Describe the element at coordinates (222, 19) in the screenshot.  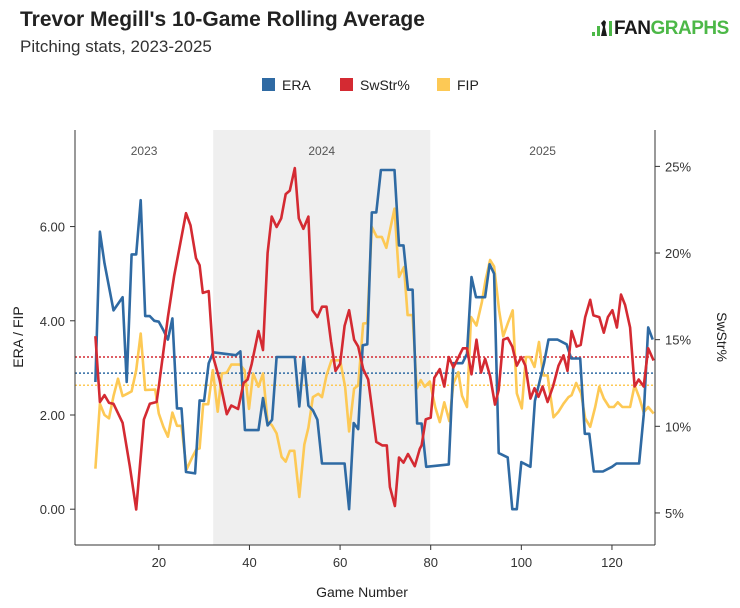
I see `chart-title: Trevor Megill's 10-Game Rolling Average` at that location.